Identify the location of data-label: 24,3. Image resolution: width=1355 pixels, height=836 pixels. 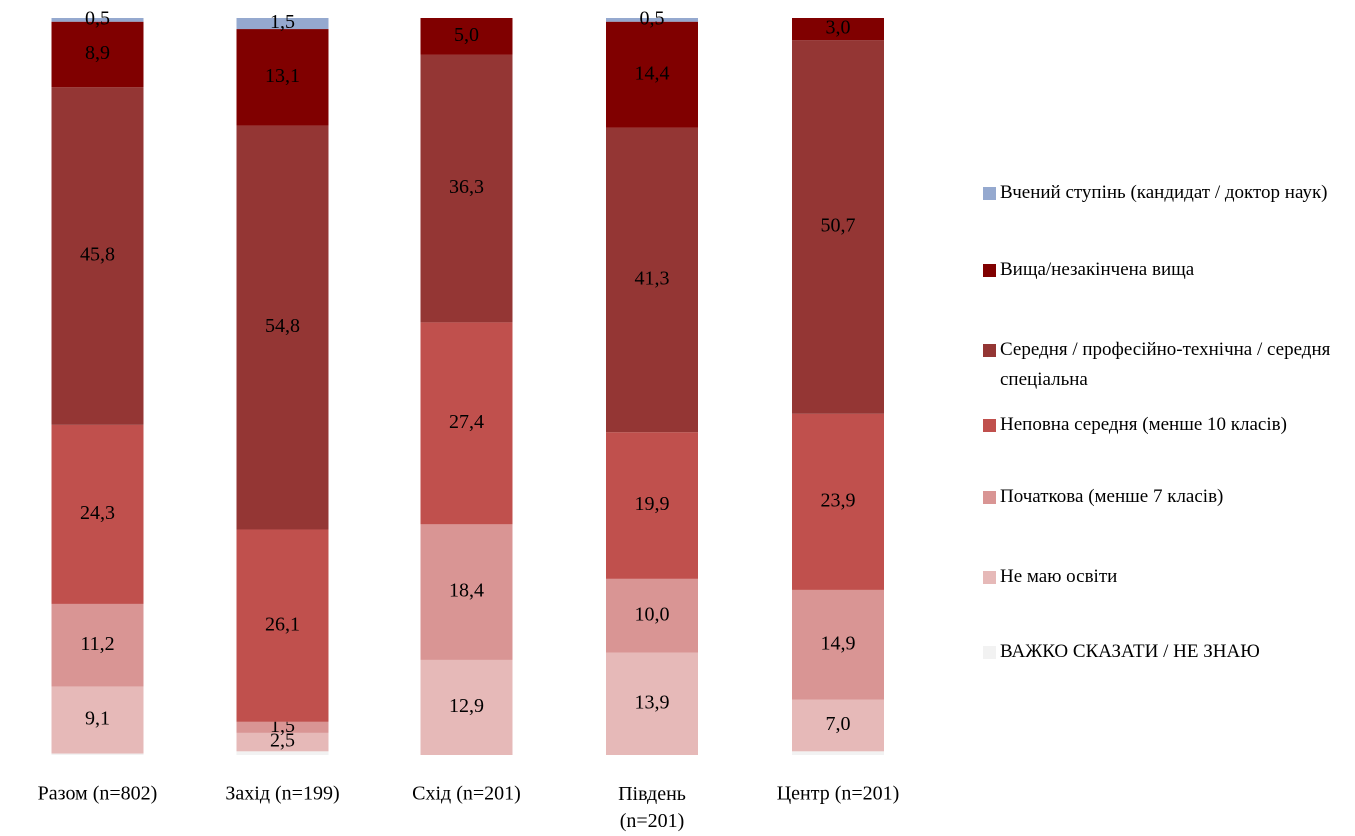
(97, 513).